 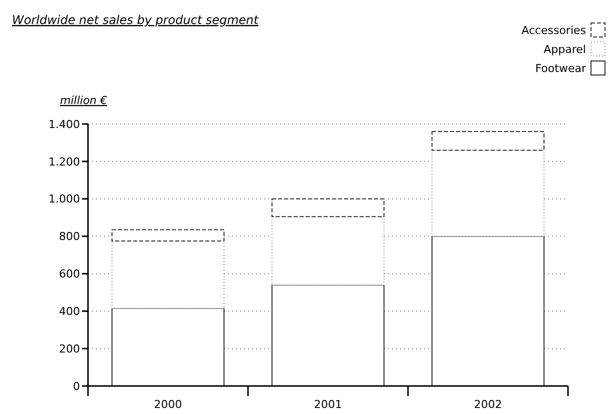 What do you see at coordinates (565, 49) in the screenshot?
I see `legend-label: Apparel` at bounding box center [565, 49].